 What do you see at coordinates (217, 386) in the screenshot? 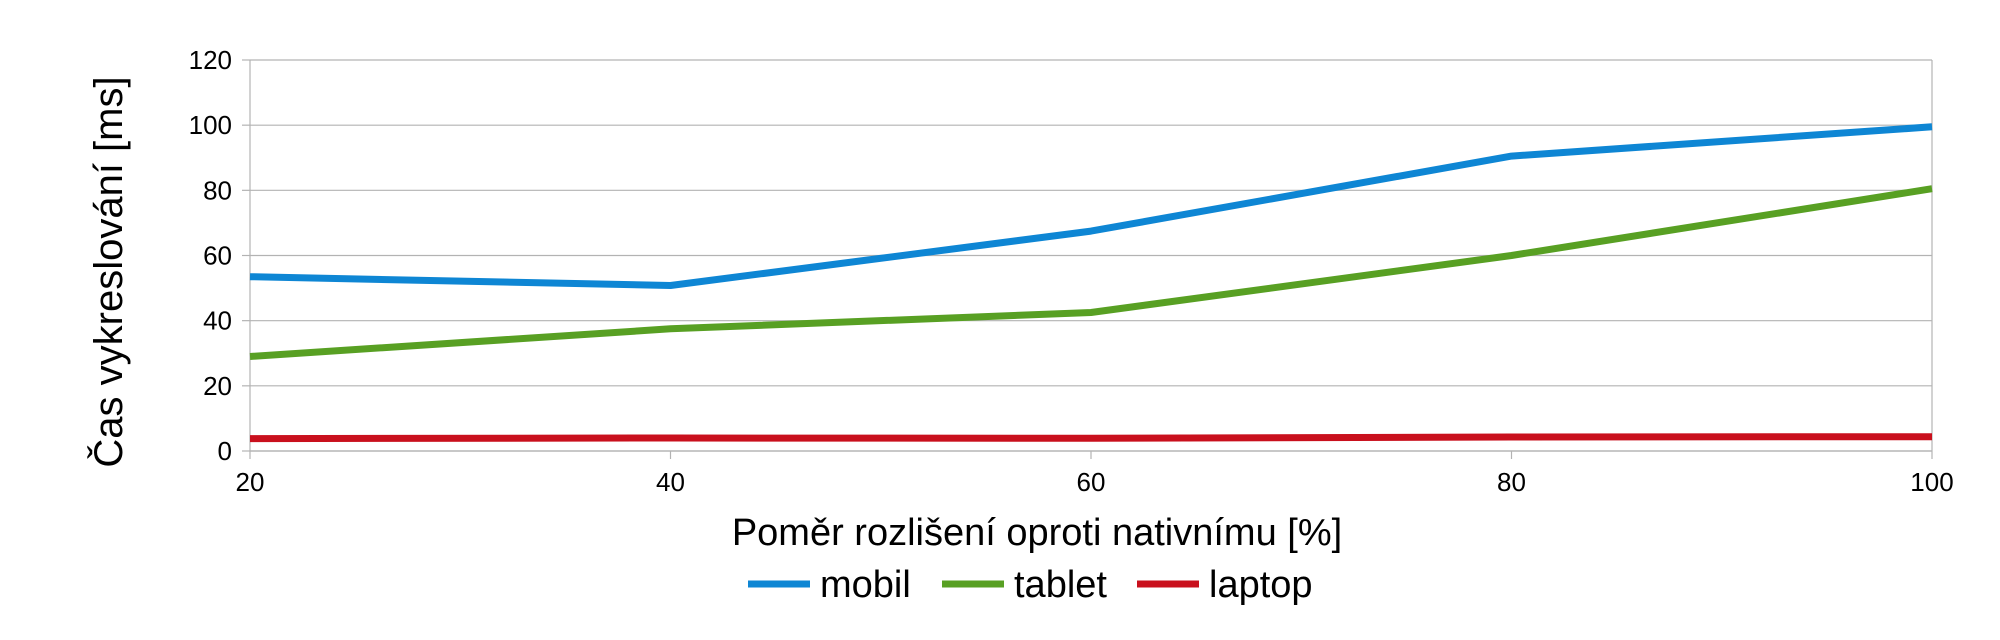
I see `y-tick-label-20: 20` at bounding box center [217, 386].